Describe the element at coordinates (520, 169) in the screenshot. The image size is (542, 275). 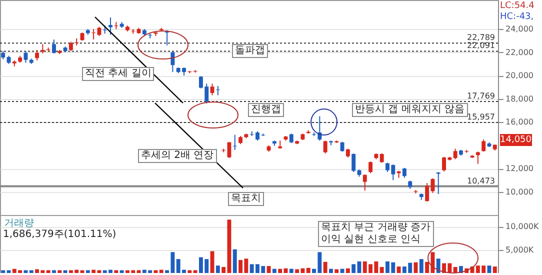
I see `y-tick-label: 12,000` at that location.